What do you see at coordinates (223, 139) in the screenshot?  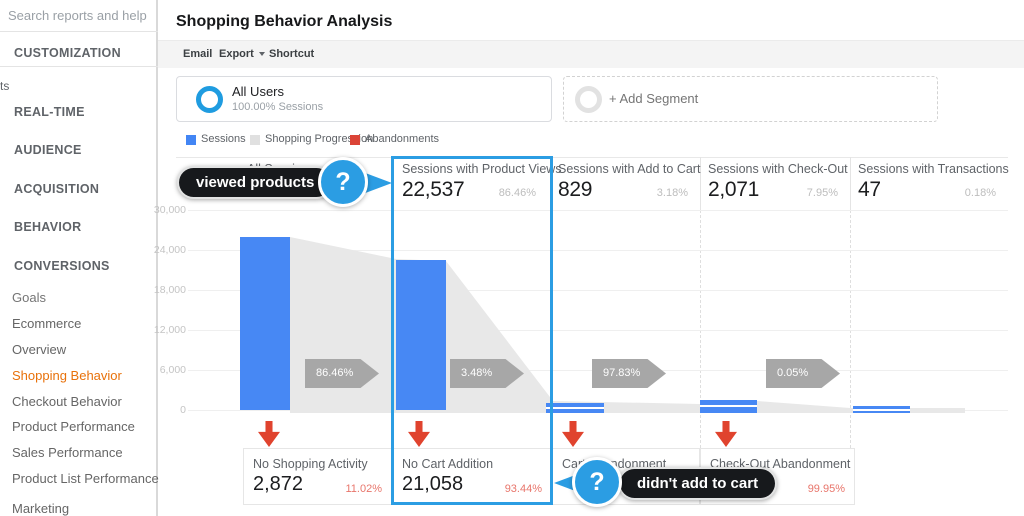 I see `legend-label-sessions: Sessions` at bounding box center [223, 139].